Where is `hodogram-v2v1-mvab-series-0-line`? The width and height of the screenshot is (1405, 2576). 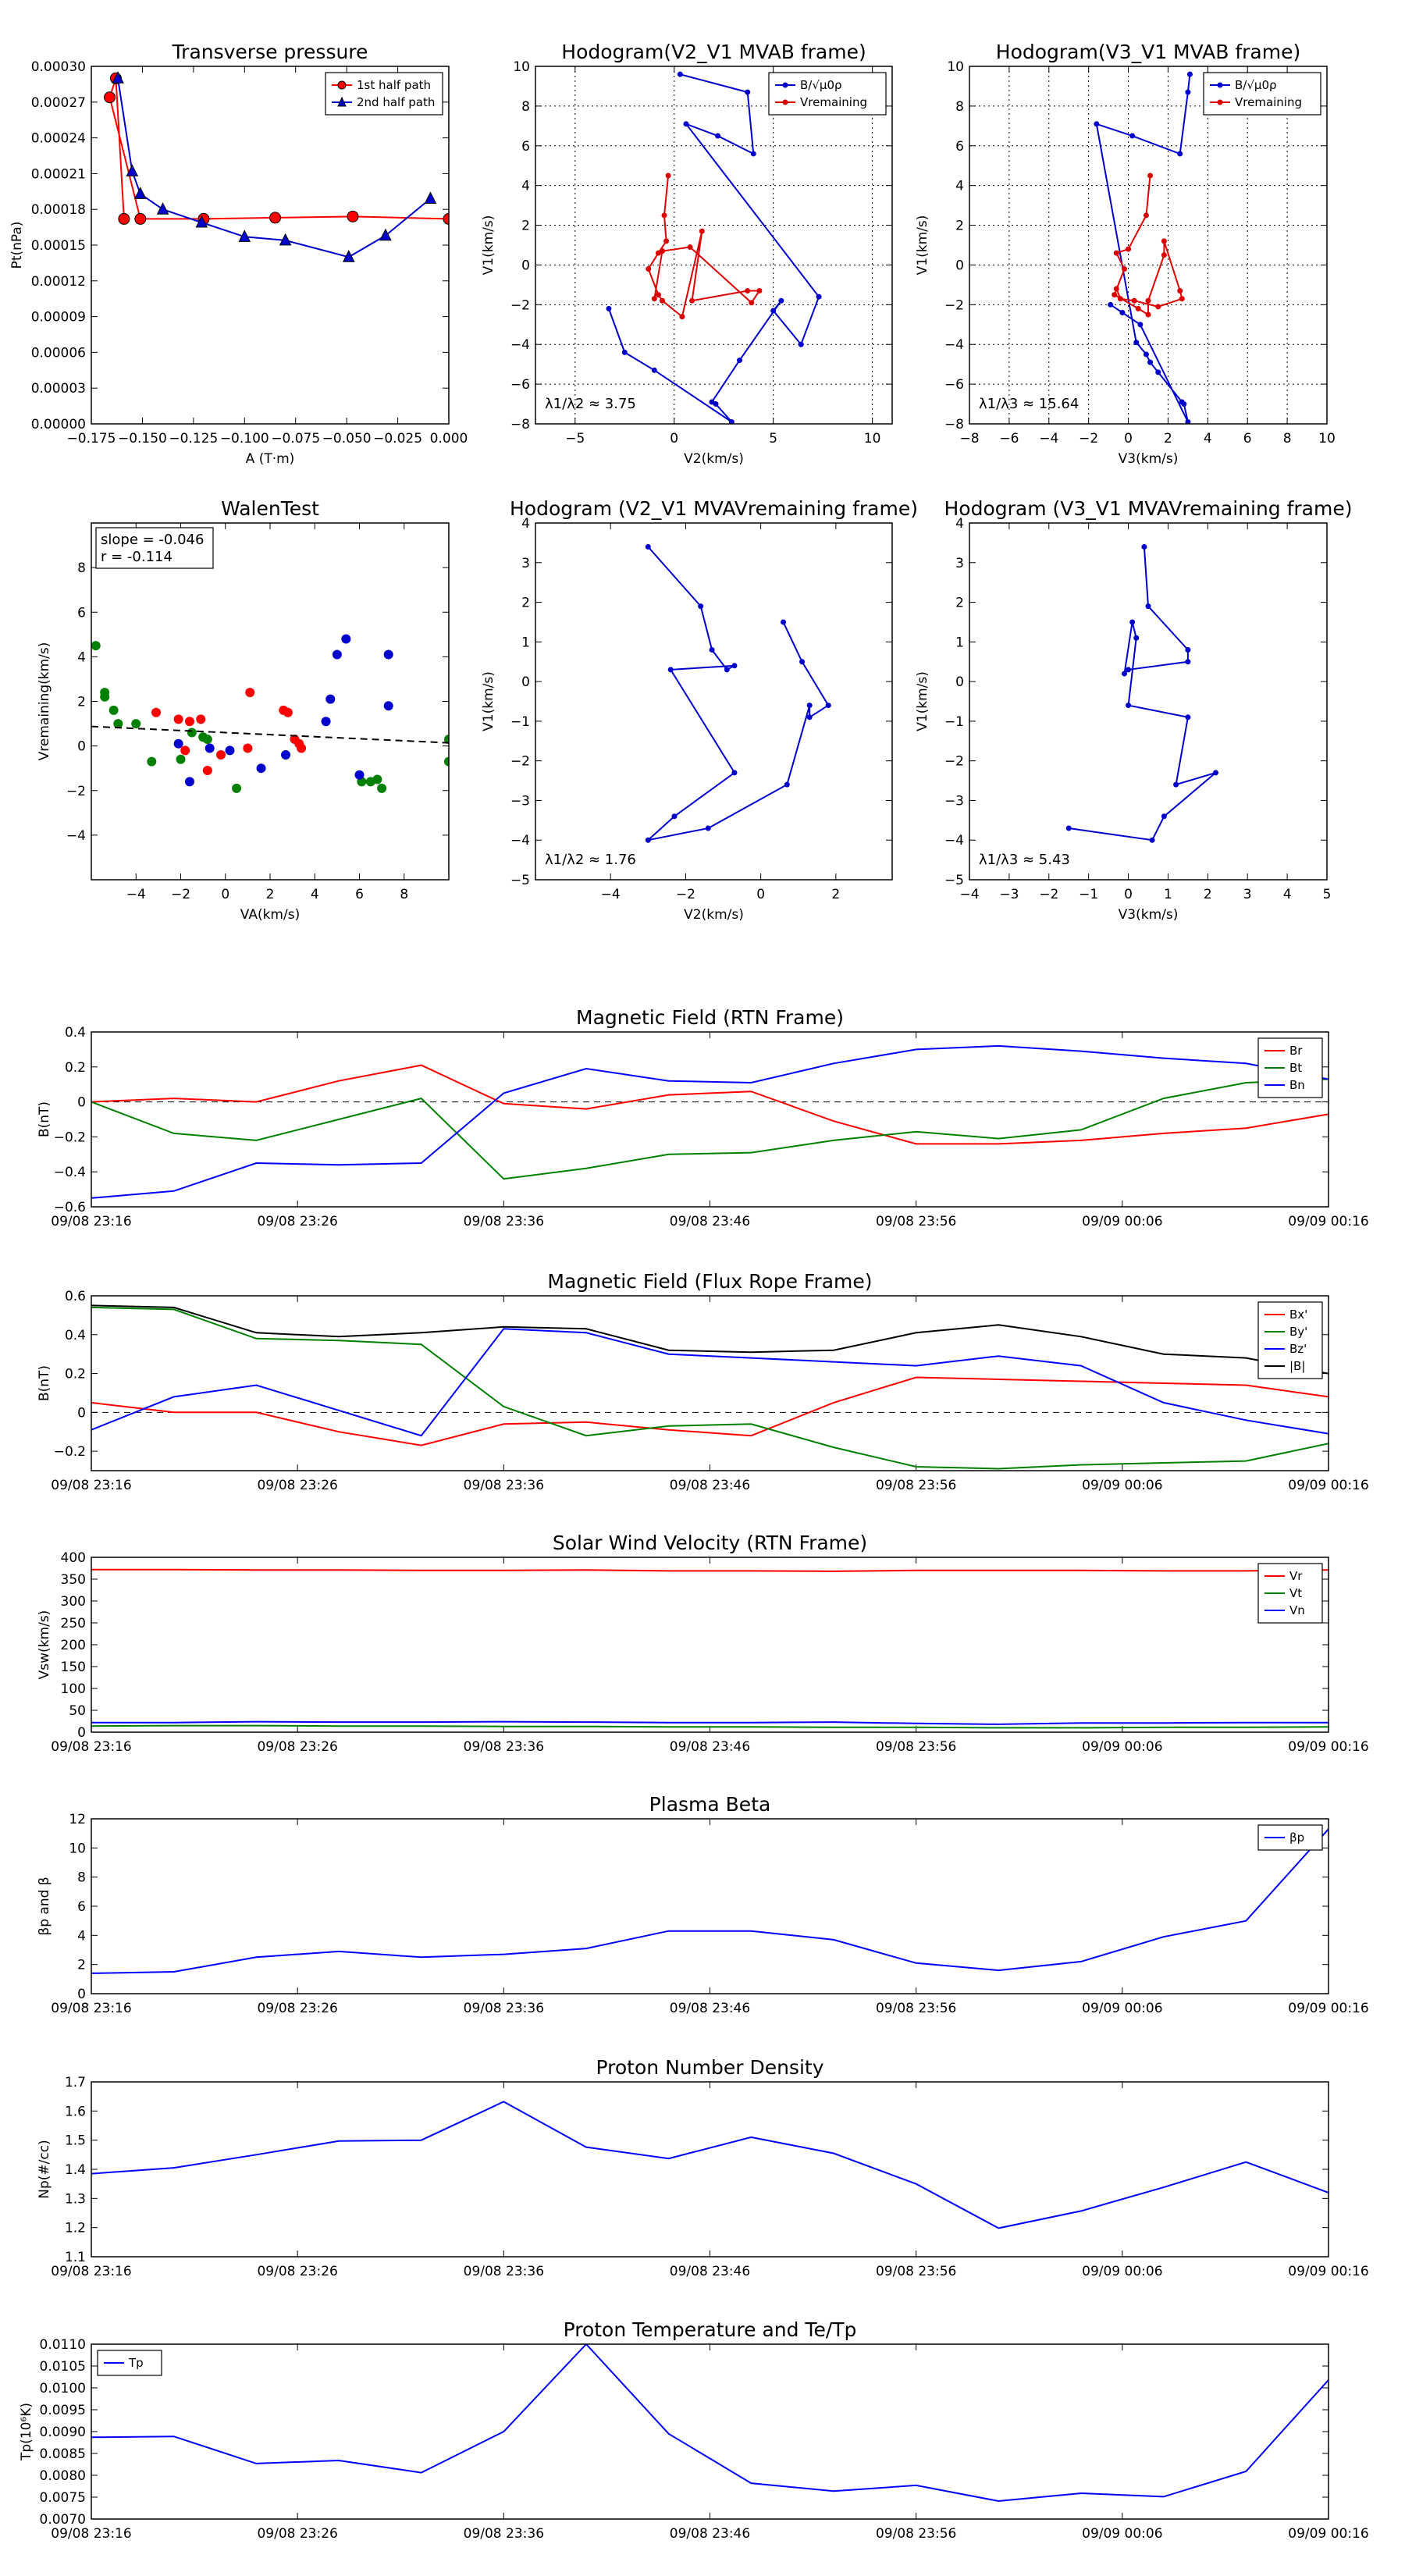
hodogram-v2v1-mvab-series-0-line is located at coordinates (714, 248).